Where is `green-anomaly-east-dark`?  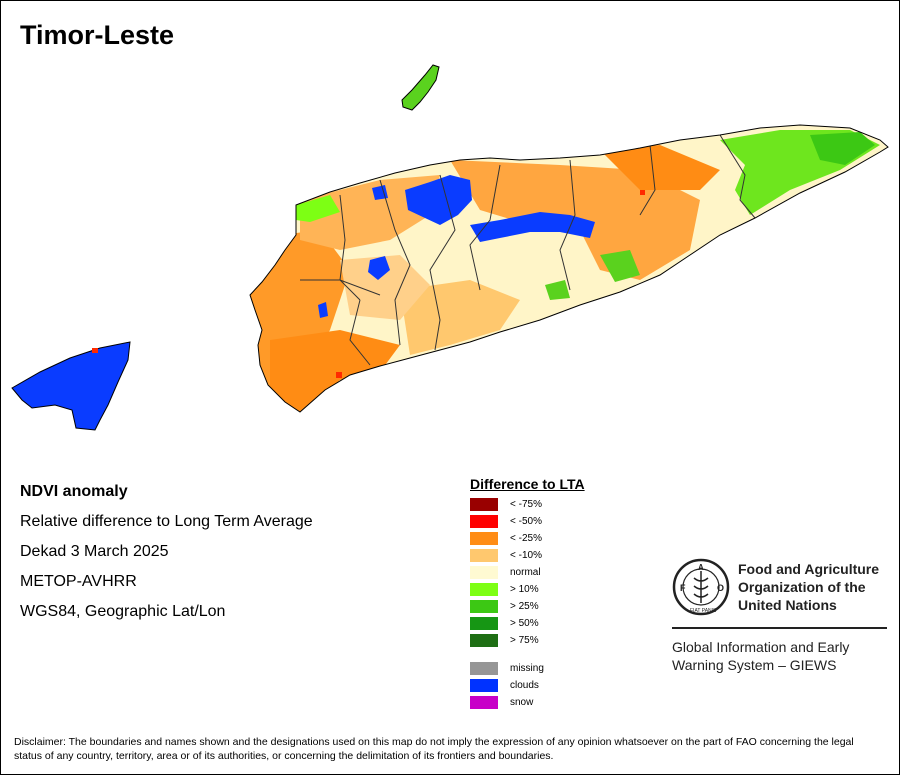
green-anomaly-east-dark is located at coordinates (842, 148).